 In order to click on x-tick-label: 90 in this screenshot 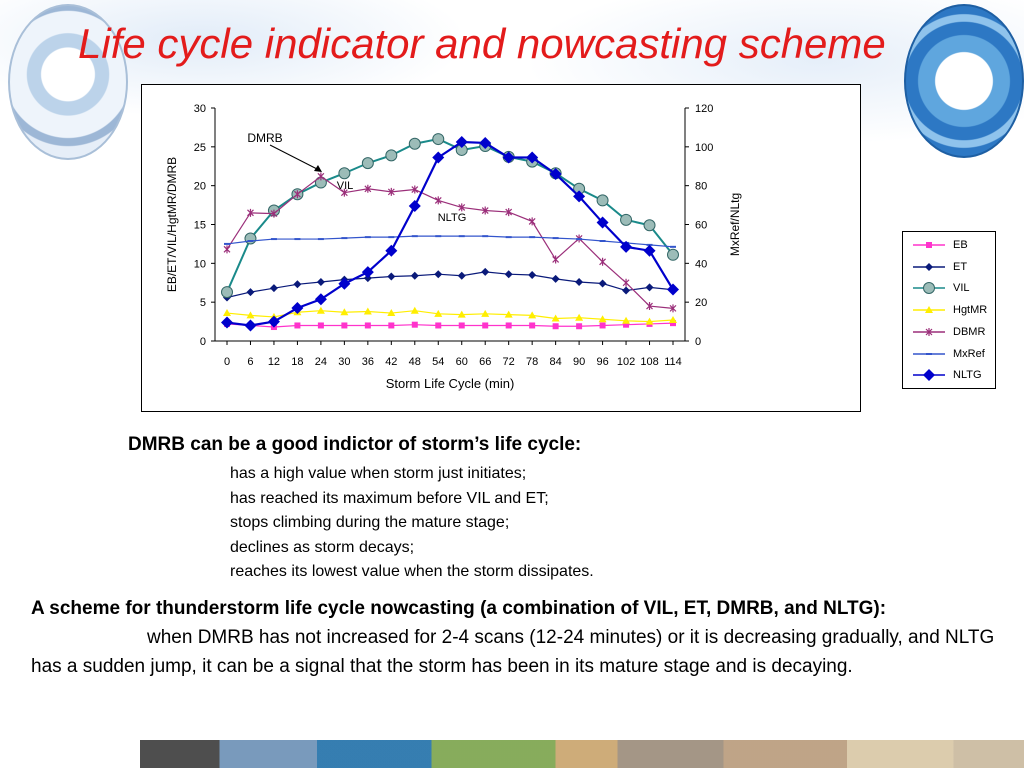, I will do `click(579, 362)`.